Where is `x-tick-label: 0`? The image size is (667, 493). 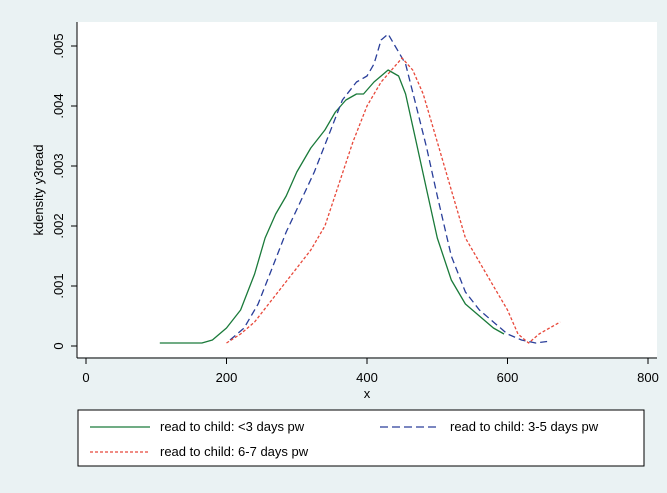 x-tick-label: 0 is located at coordinates (85, 377).